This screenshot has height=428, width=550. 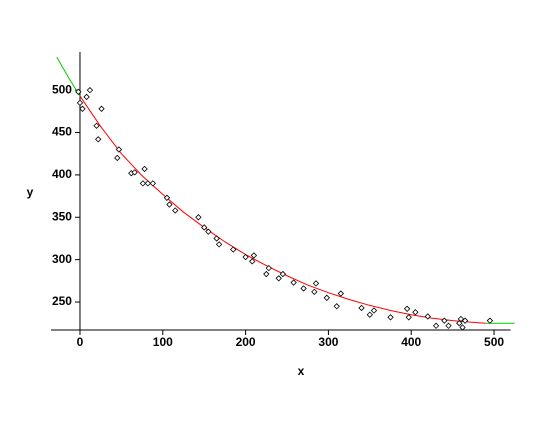 I want to click on x-tick-label: 300, so click(x=328, y=342).